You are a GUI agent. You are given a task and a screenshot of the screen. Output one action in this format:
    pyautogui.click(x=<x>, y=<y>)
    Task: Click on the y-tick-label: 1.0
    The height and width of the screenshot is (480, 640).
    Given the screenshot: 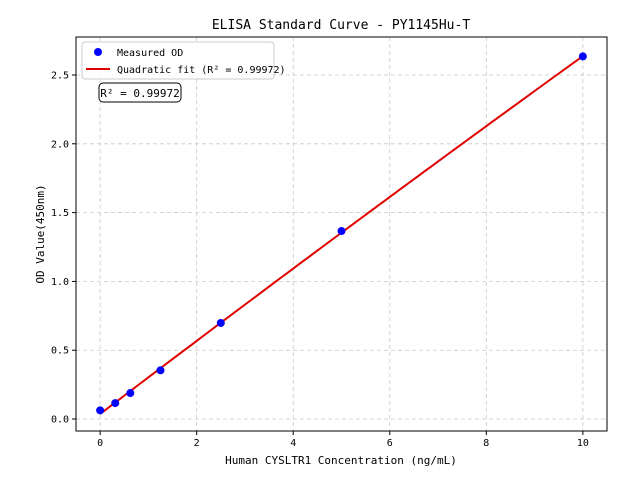 What is the action you would take?
    pyautogui.click(x=60, y=282)
    